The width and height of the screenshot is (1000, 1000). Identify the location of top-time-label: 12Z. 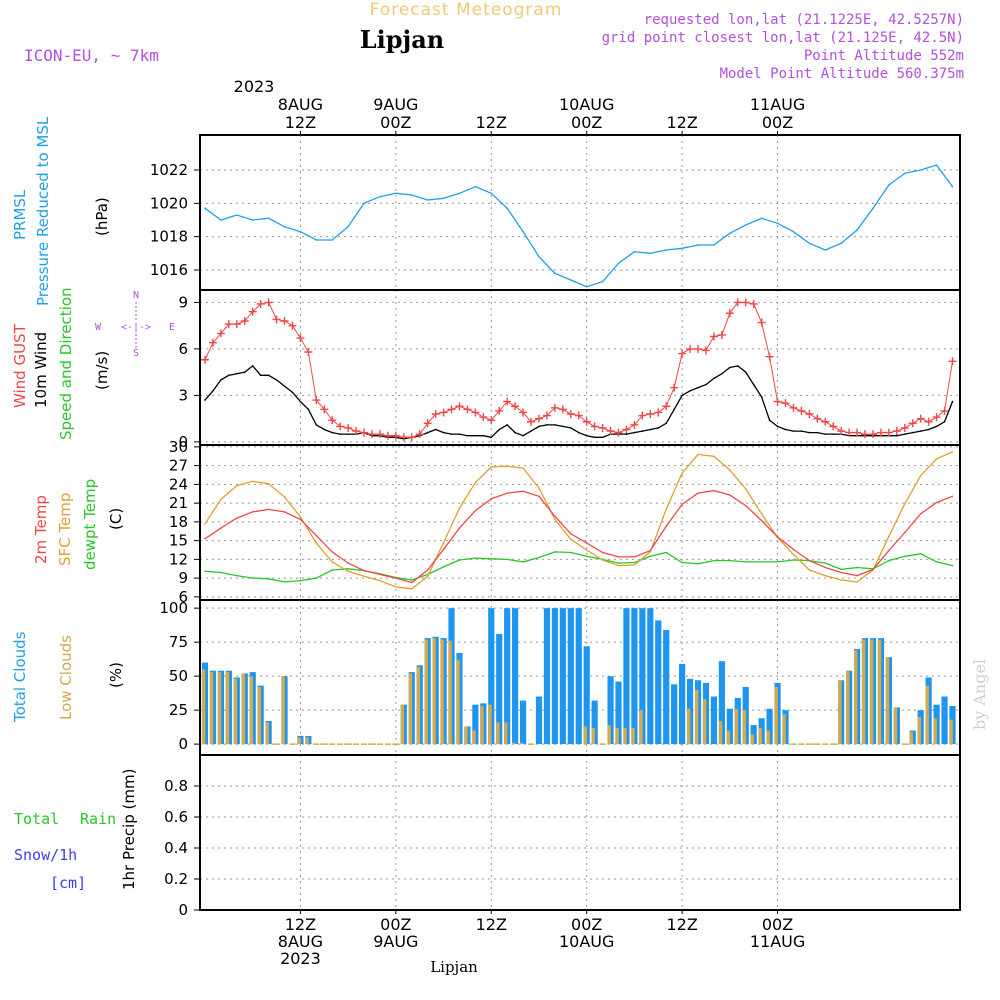
(681, 122).